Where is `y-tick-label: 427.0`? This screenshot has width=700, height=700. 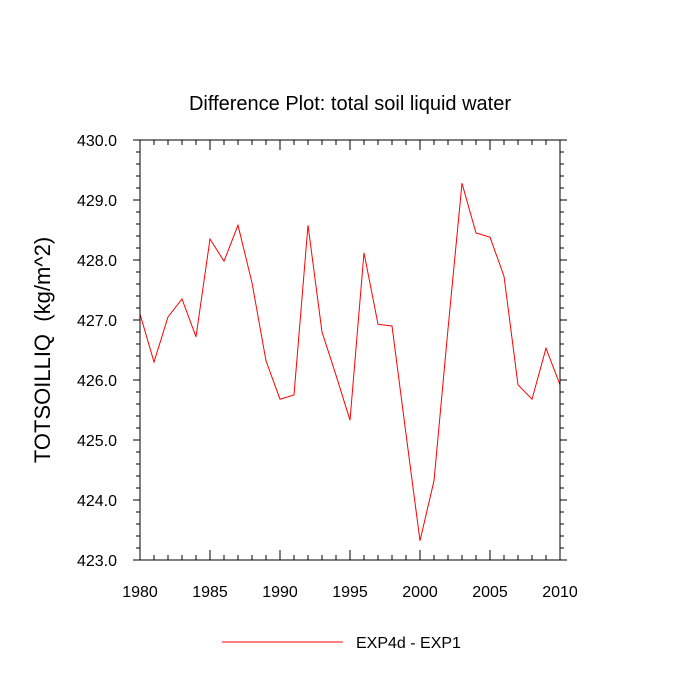 y-tick-label: 427.0 is located at coordinates (97, 321).